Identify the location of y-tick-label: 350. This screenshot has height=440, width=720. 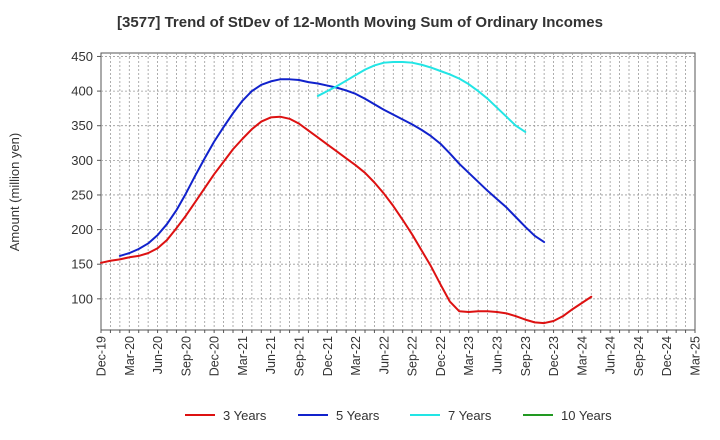
(82, 125).